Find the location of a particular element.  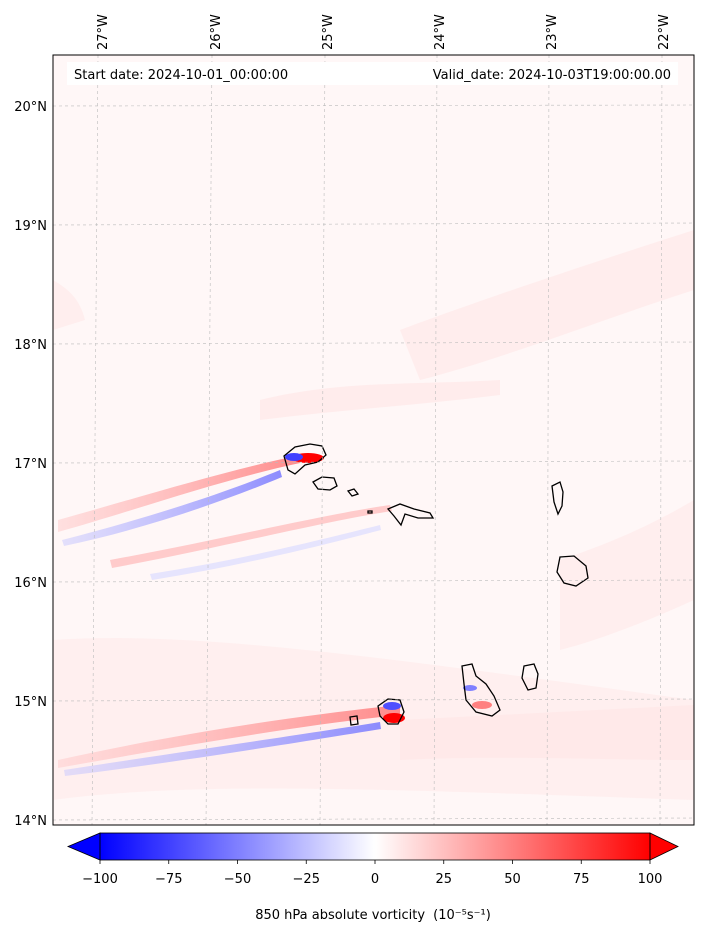

vorticity-streak-south is located at coordinates (229, 740).